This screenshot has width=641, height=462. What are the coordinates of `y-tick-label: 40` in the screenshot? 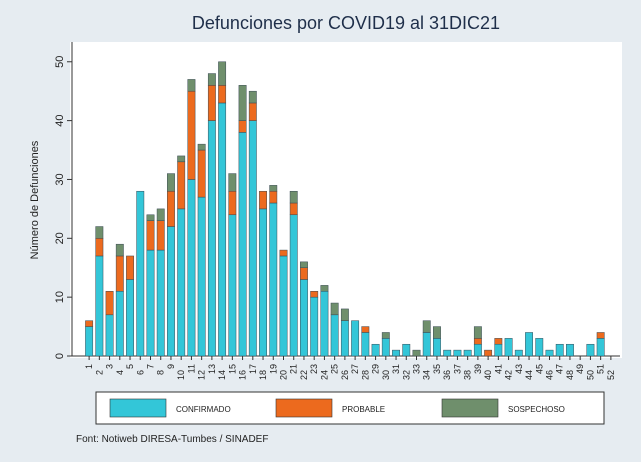 It's located at (60, 120).